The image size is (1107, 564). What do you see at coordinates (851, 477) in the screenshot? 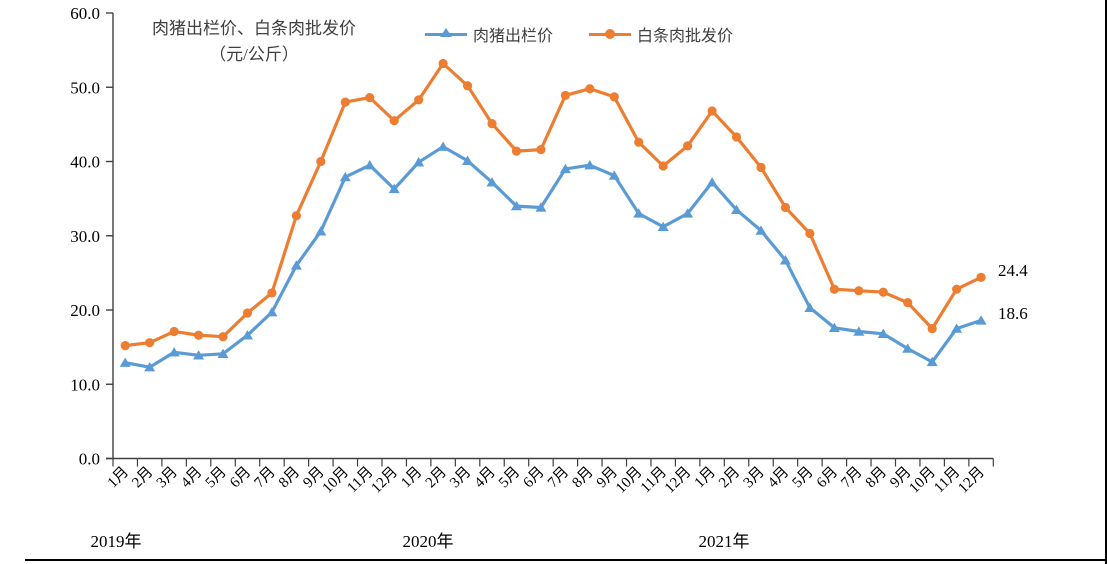
I see `x-month-label: 7月` at bounding box center [851, 477].